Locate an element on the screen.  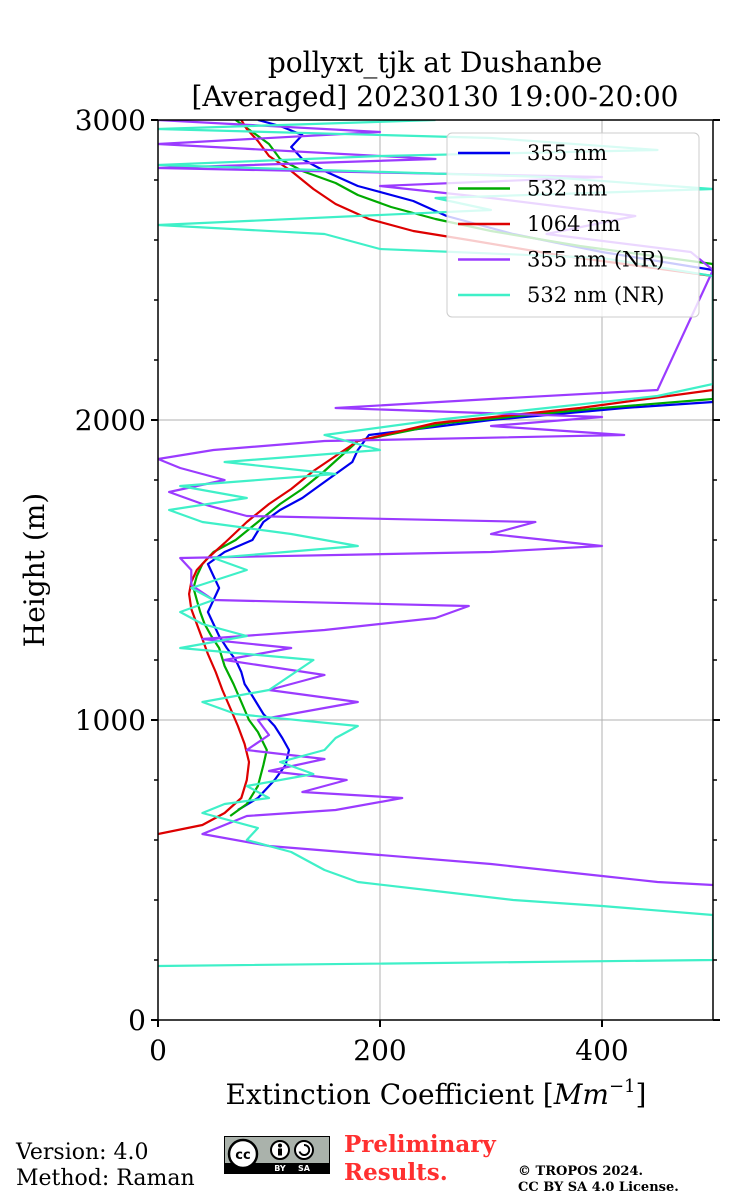
x-axis-label-exp: −1 is located at coordinates (622, 1086).